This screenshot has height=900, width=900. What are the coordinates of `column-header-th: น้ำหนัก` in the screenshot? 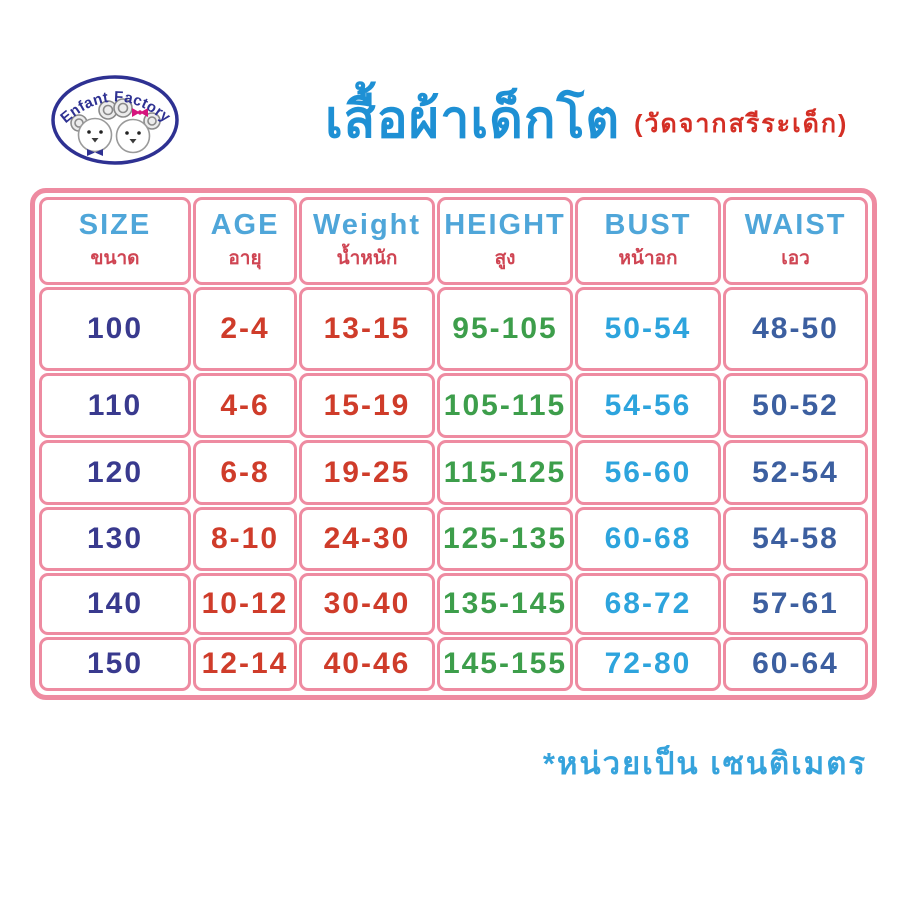 It's located at (367, 258).